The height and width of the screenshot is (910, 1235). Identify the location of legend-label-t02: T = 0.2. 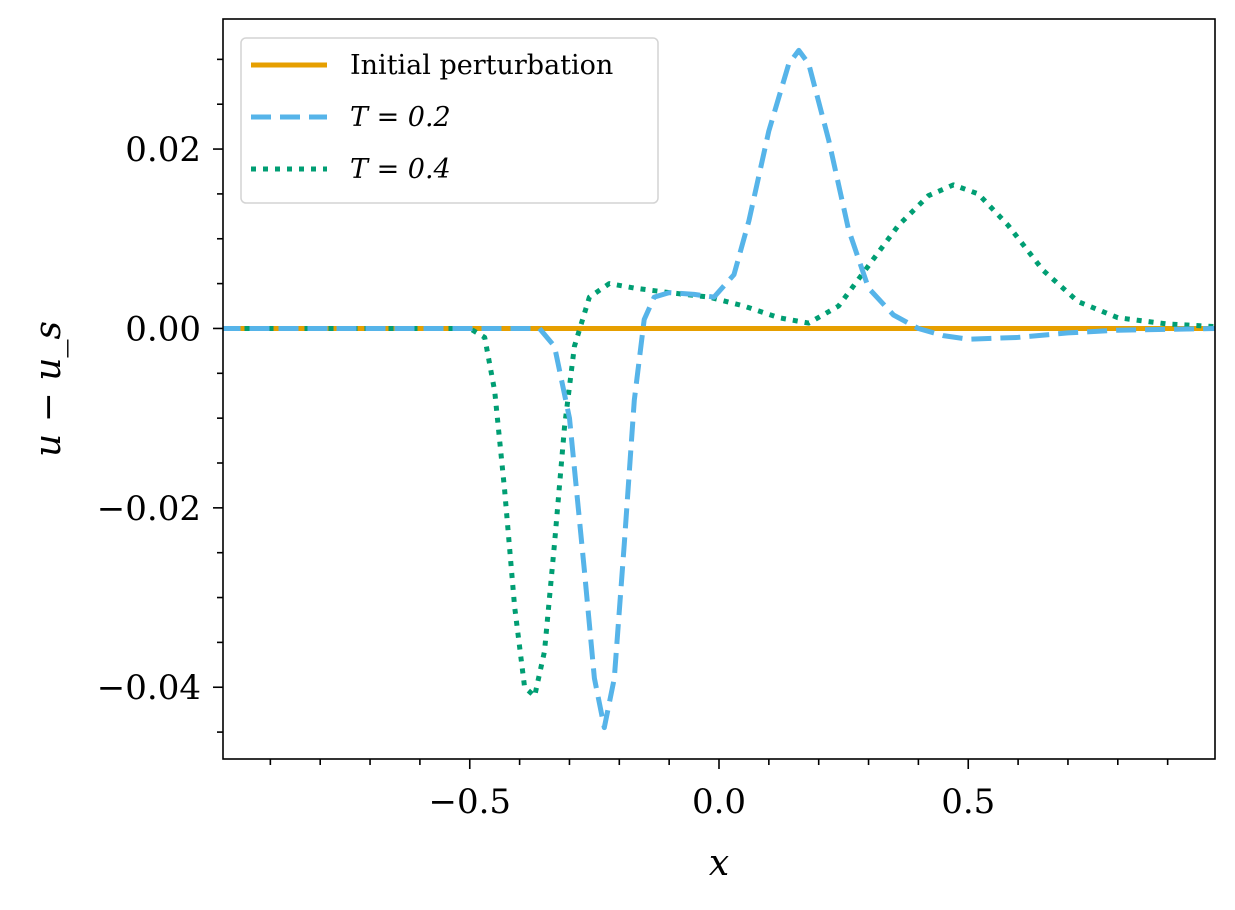
(400, 117).